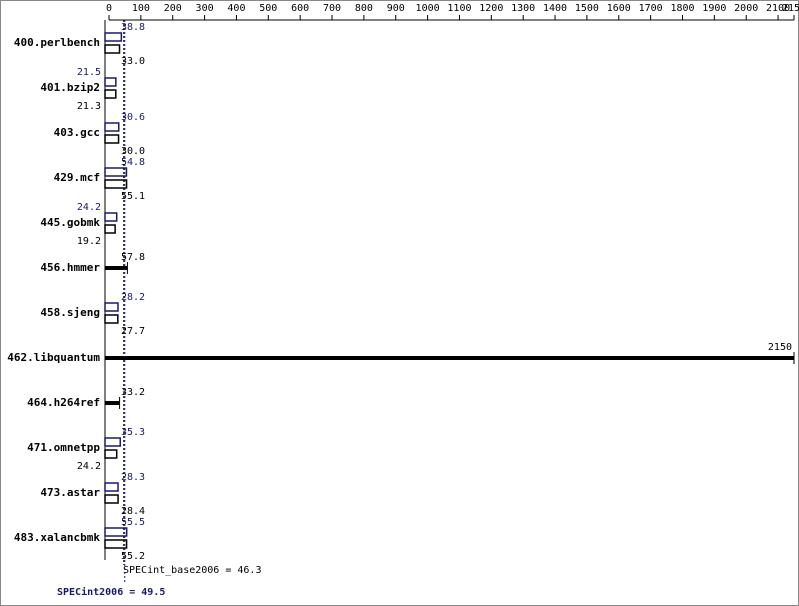 Image resolution: width=799 pixels, height=606 pixels. What do you see at coordinates (89, 106) in the screenshot?
I see `value-label: 21.3` at bounding box center [89, 106].